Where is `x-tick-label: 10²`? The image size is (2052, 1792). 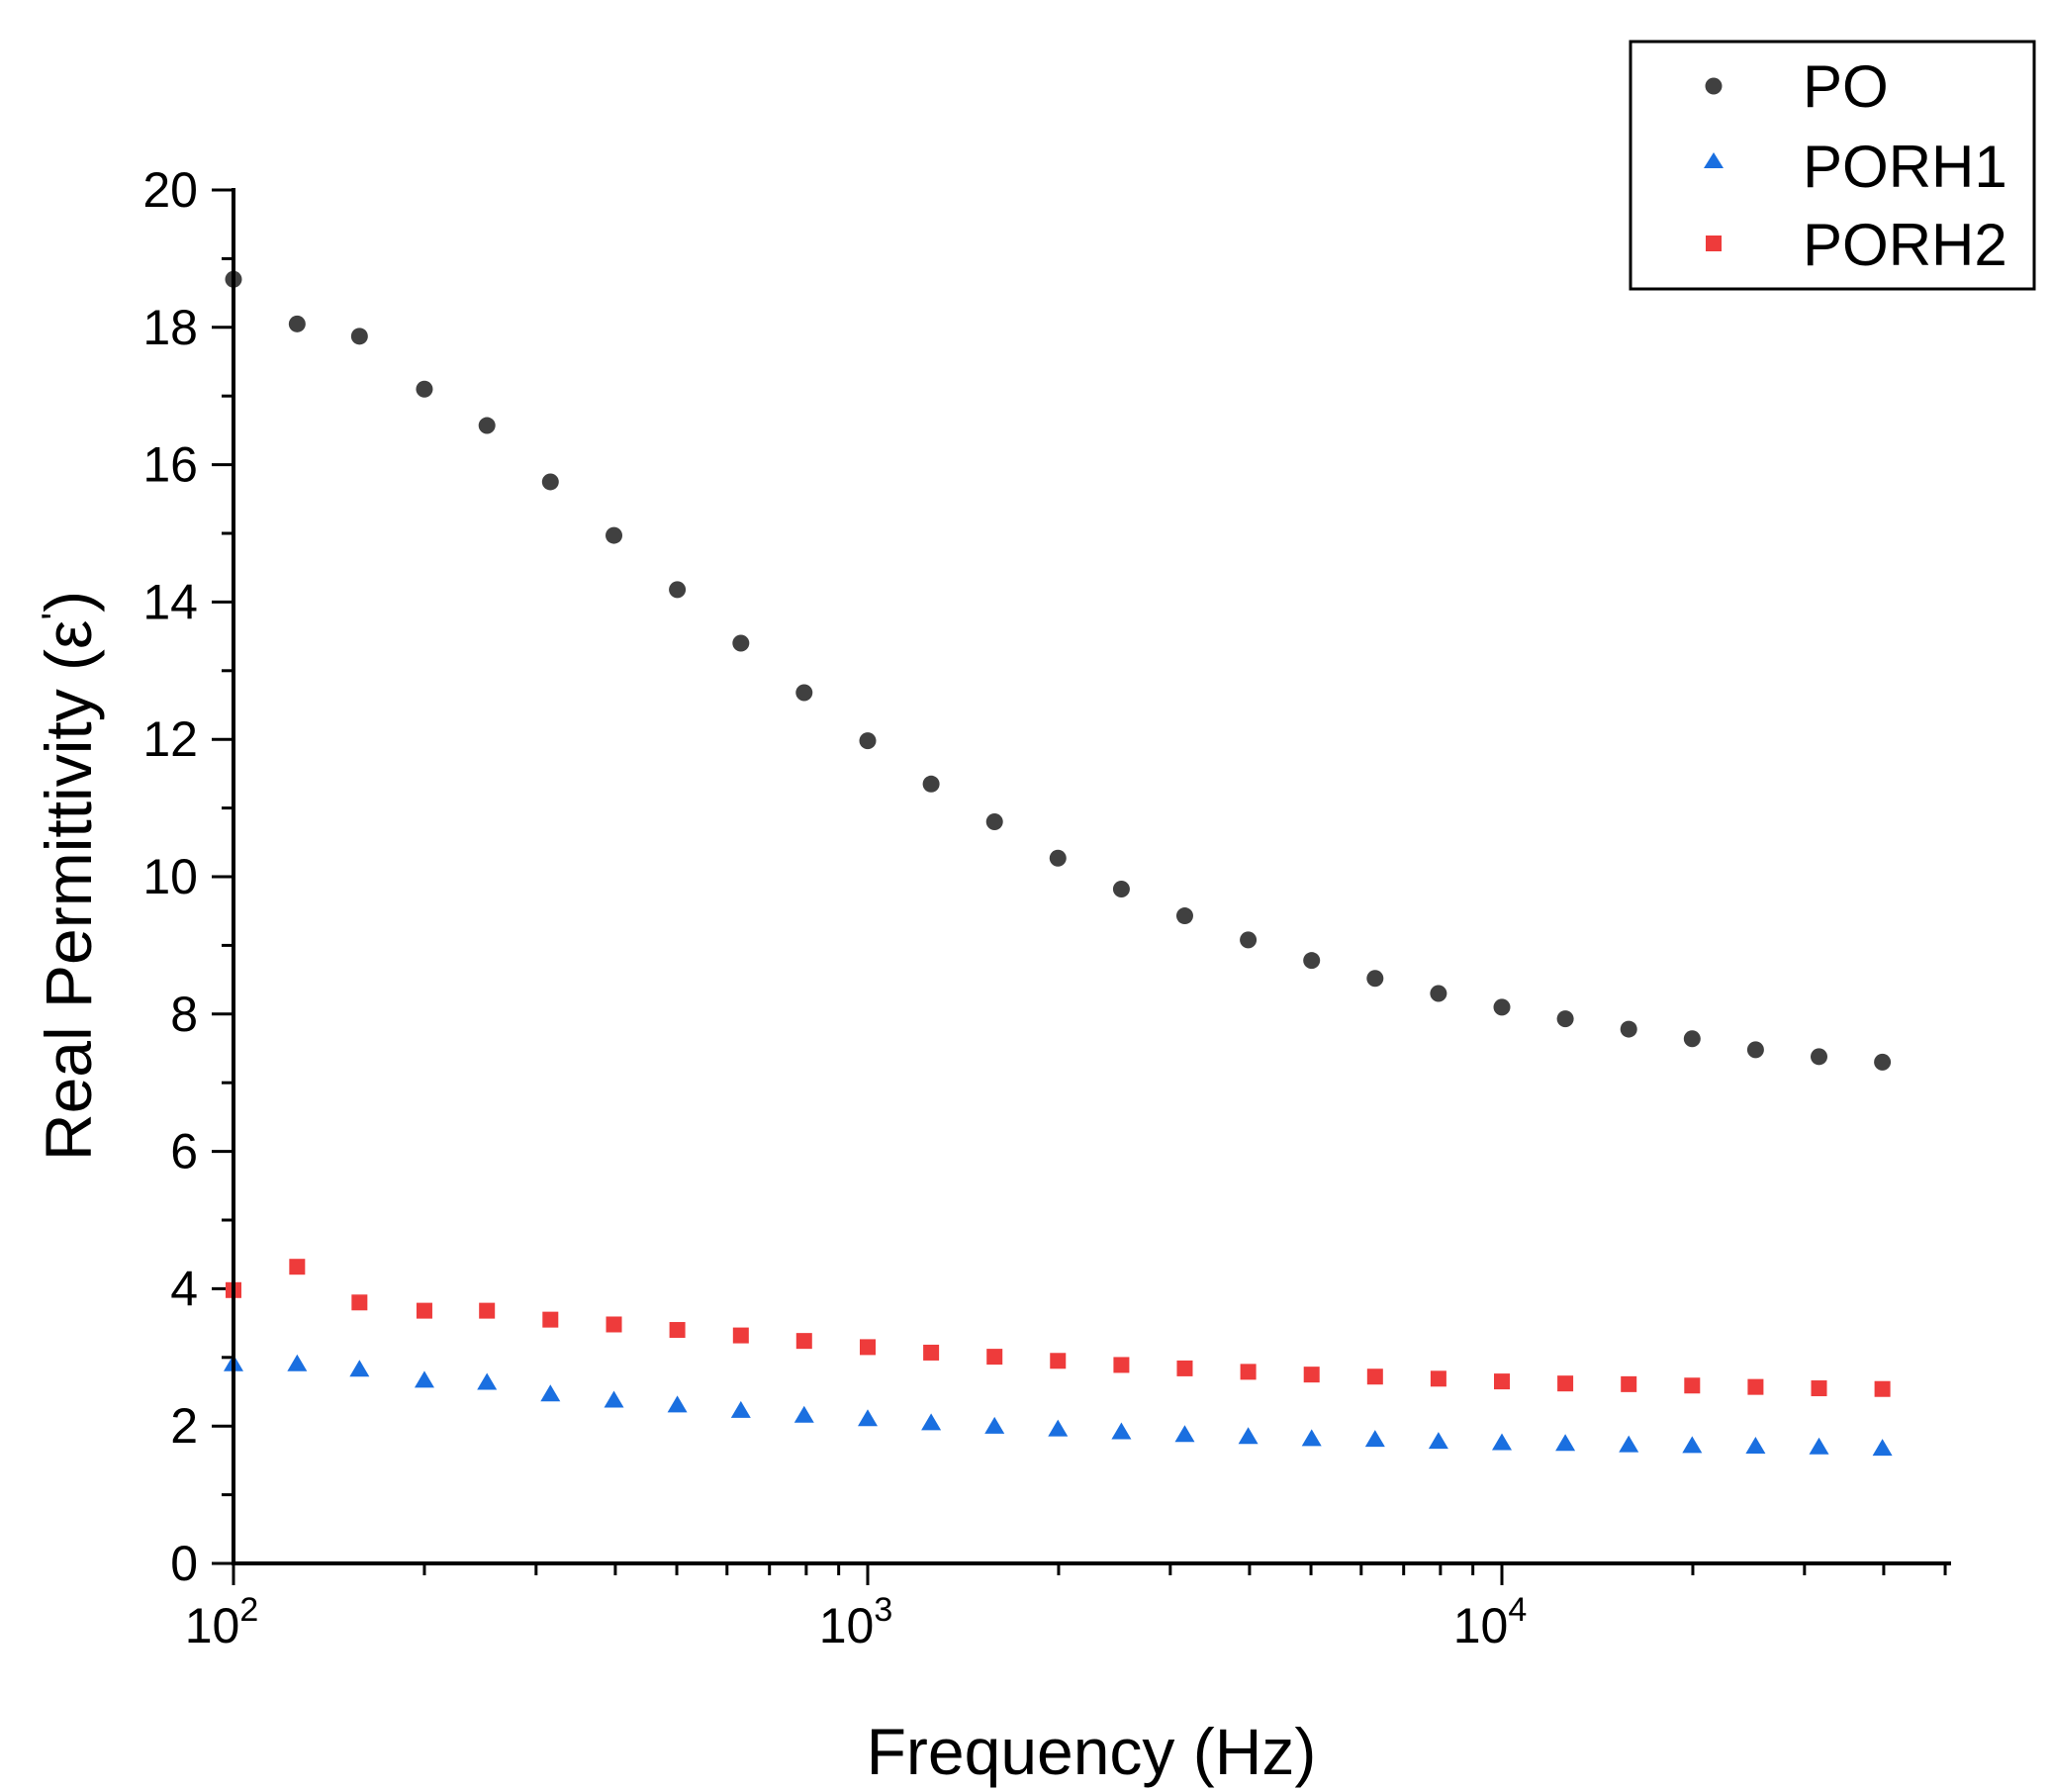 x-tick-label: 10² is located at coordinates (222, 1622).